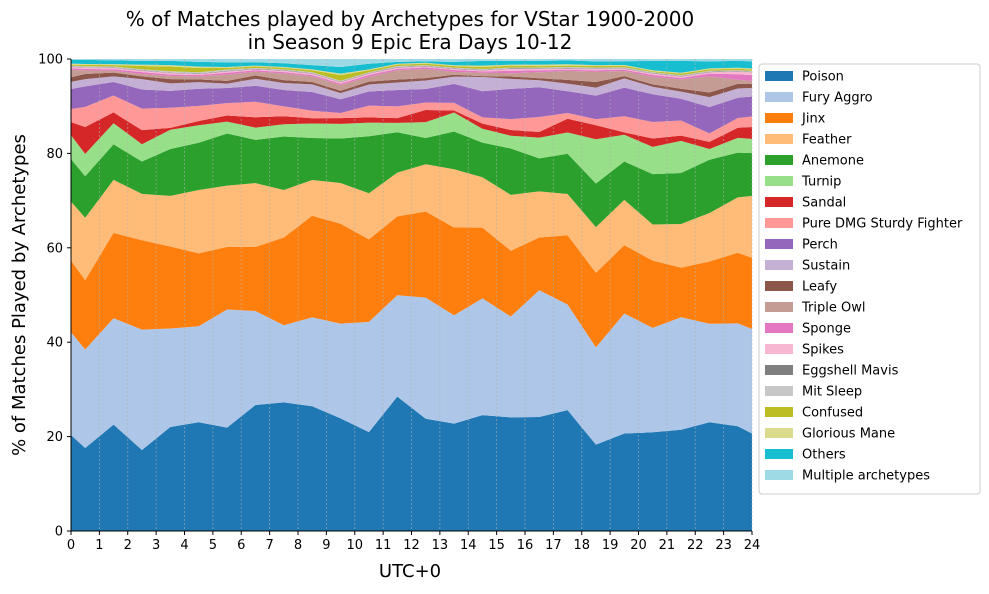 This screenshot has height=594, width=989. What do you see at coordinates (298, 545) in the screenshot?
I see `x-tick-label: 8` at bounding box center [298, 545].